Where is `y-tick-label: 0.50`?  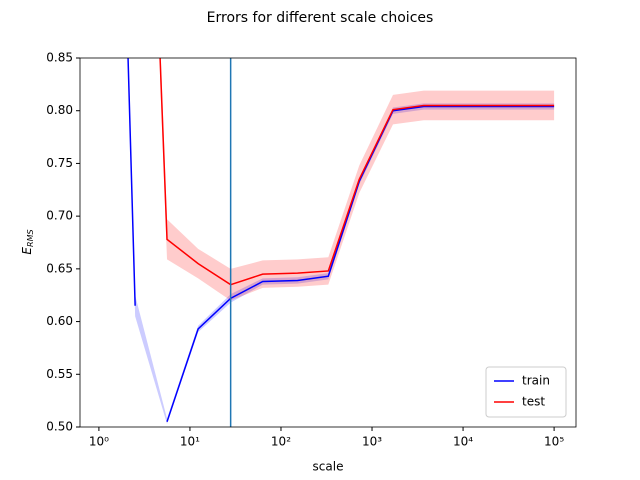 y-tick-label: 0.50 is located at coordinates (59, 427).